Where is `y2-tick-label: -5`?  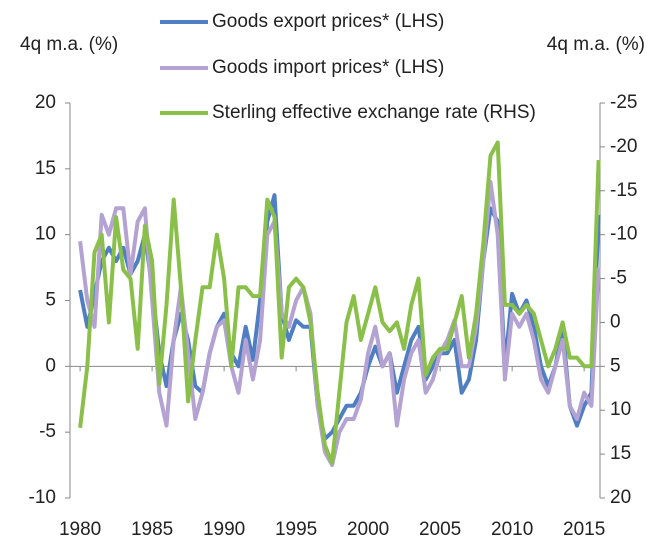 y2-tick-label: -5 is located at coordinates (618, 278).